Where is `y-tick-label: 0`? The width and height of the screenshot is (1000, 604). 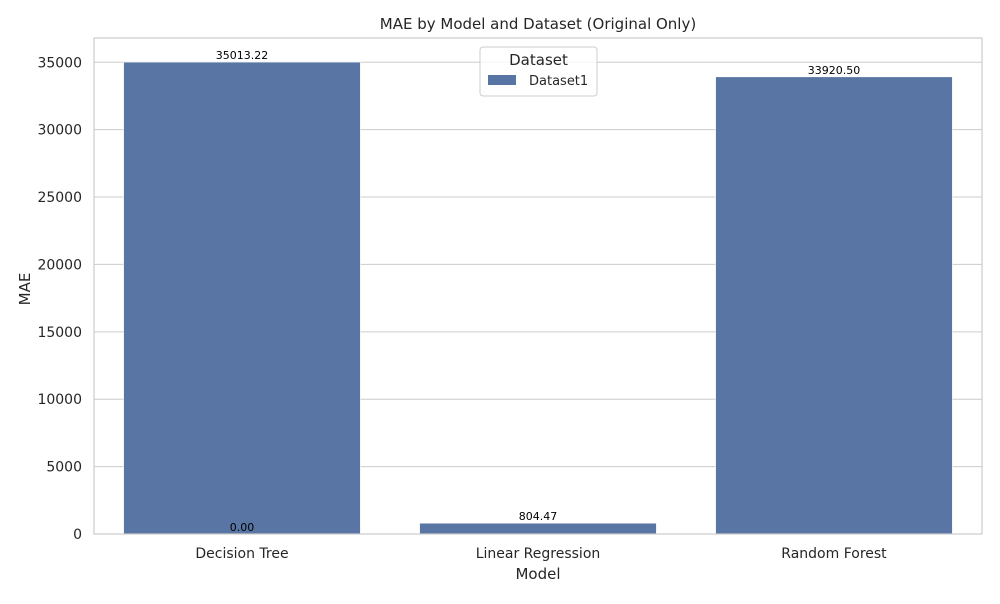
y-tick-label: 0 is located at coordinates (77, 535).